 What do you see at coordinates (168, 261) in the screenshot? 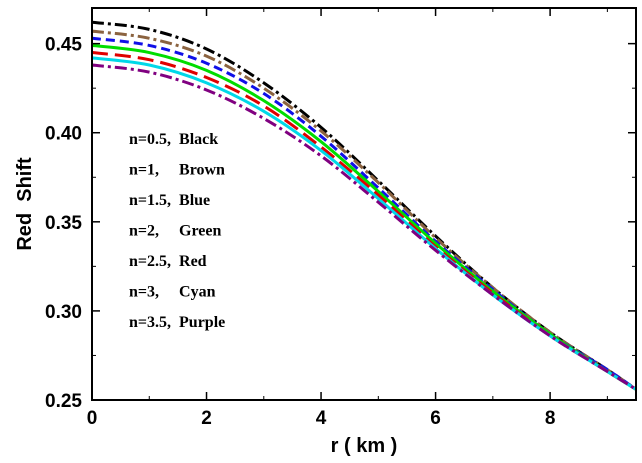
I see `annotation-label: n=2.5, Red` at bounding box center [168, 261].